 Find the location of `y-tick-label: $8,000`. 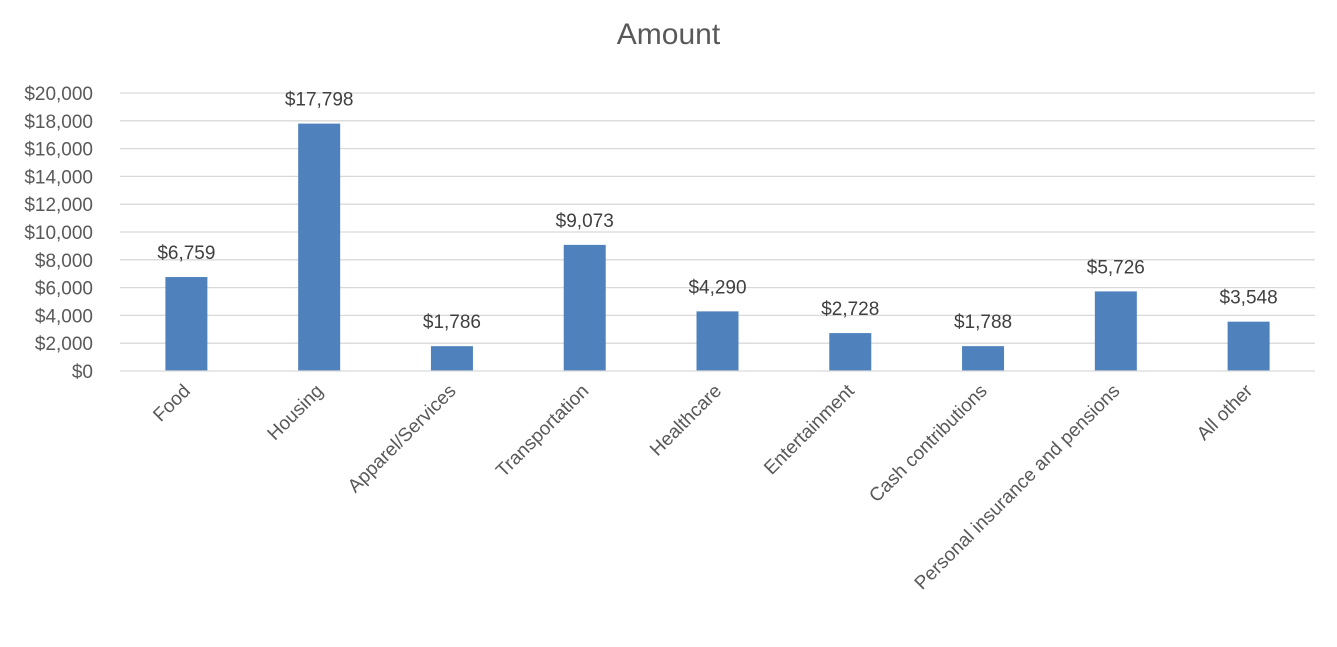

y-tick-label: $8,000 is located at coordinates (64, 261).